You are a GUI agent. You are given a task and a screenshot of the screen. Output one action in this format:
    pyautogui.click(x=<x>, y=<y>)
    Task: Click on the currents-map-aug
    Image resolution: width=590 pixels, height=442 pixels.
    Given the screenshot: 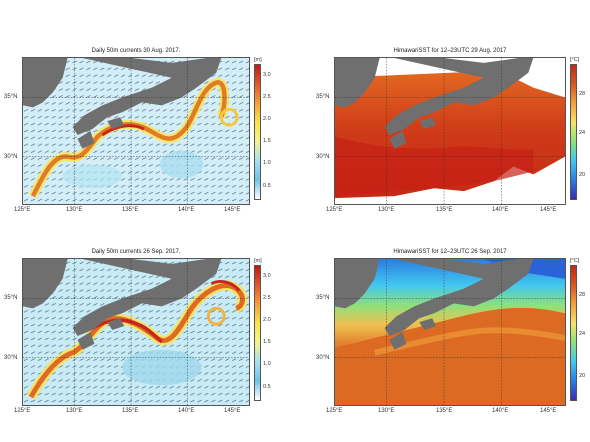 What is the action you would take?
    pyautogui.click(x=136, y=131)
    